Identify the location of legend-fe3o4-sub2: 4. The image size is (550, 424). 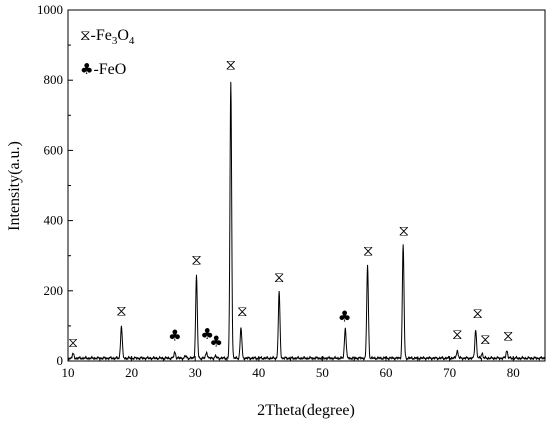
(132, 41).